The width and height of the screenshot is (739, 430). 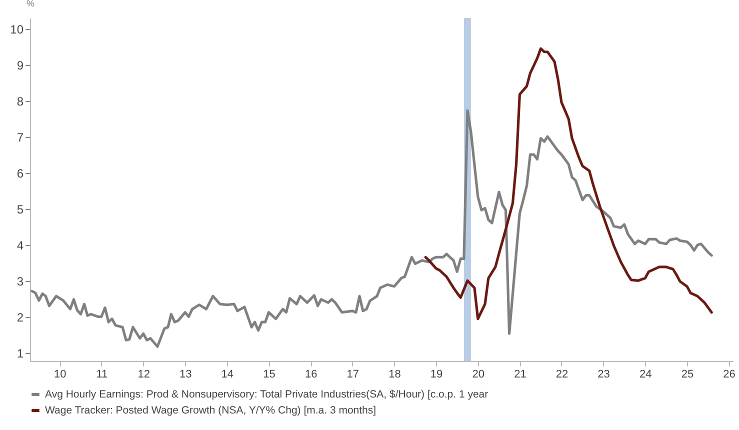 I want to click on y-axis-title: %, so click(x=30, y=4).